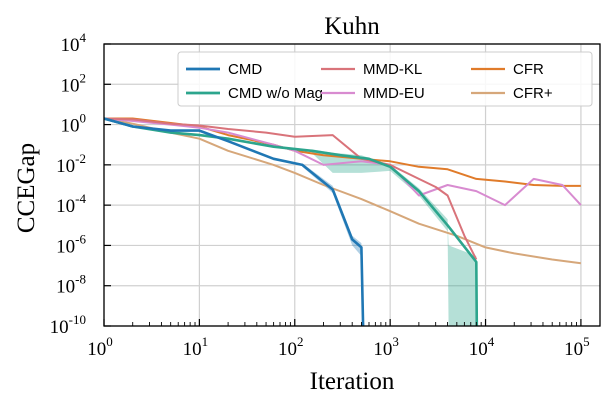  I want to click on confidence-bands, so click(389, 237).